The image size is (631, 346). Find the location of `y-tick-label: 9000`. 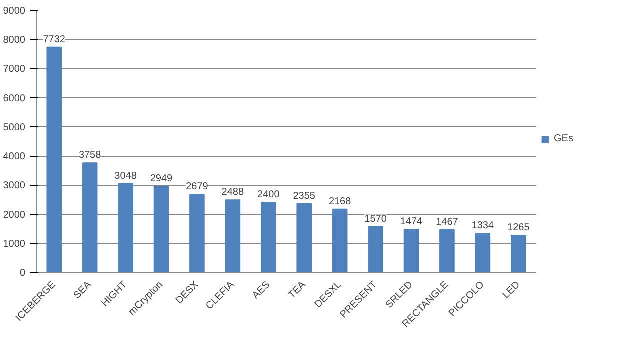

y-tick-label: 9000 is located at coordinates (14, 11).